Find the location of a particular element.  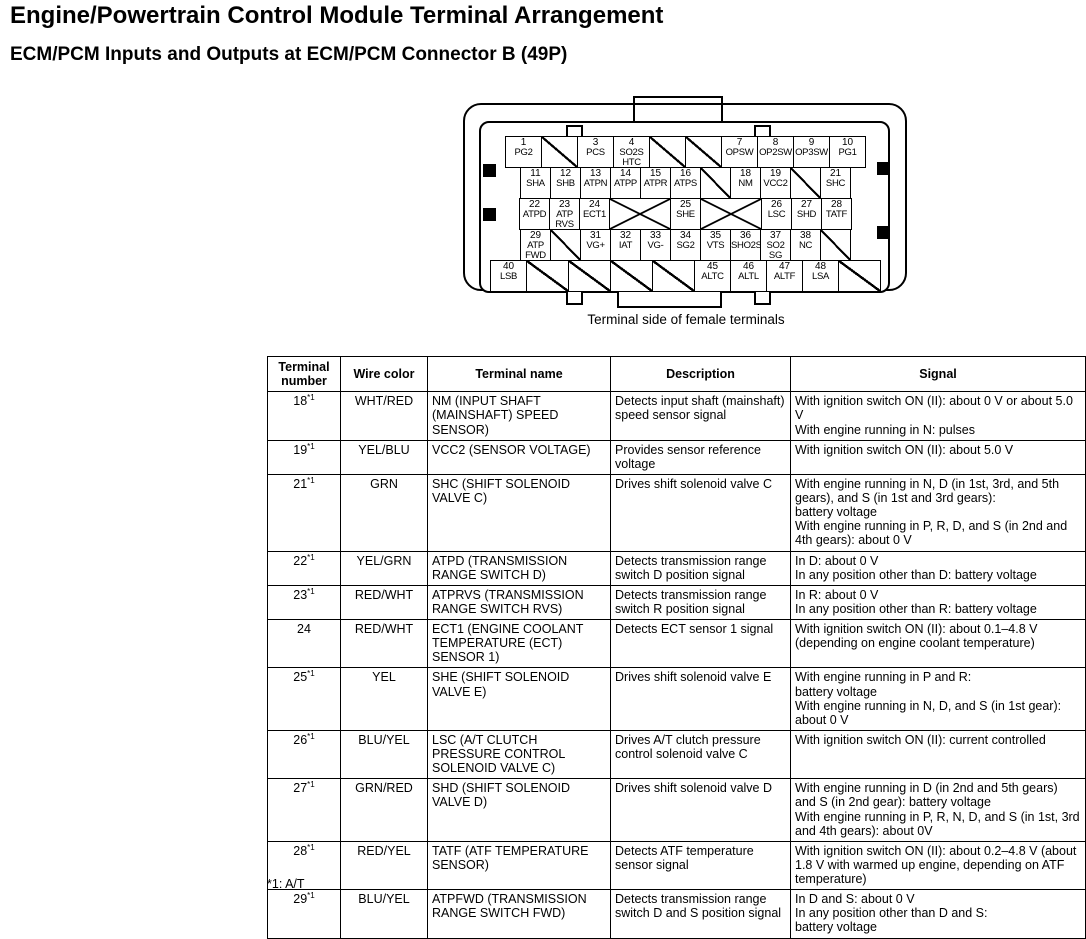

terminal-number-value: 26 is located at coordinates (300, 739).